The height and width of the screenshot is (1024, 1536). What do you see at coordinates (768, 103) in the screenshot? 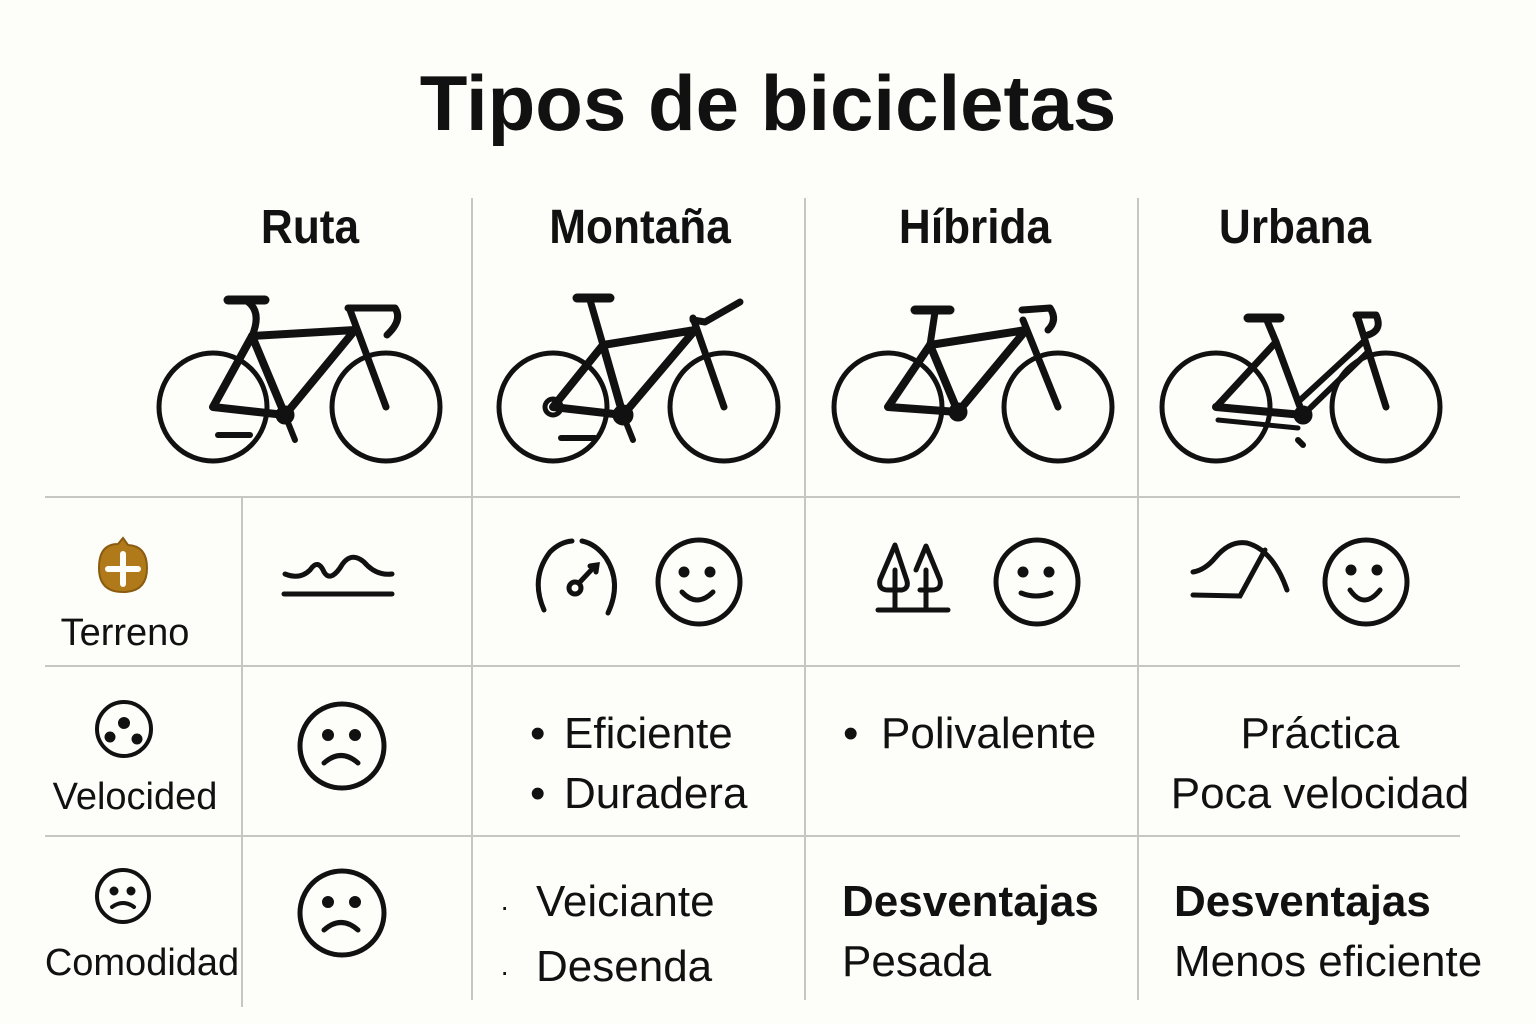
I see `page-title: Tipos de bicicletas` at bounding box center [768, 103].